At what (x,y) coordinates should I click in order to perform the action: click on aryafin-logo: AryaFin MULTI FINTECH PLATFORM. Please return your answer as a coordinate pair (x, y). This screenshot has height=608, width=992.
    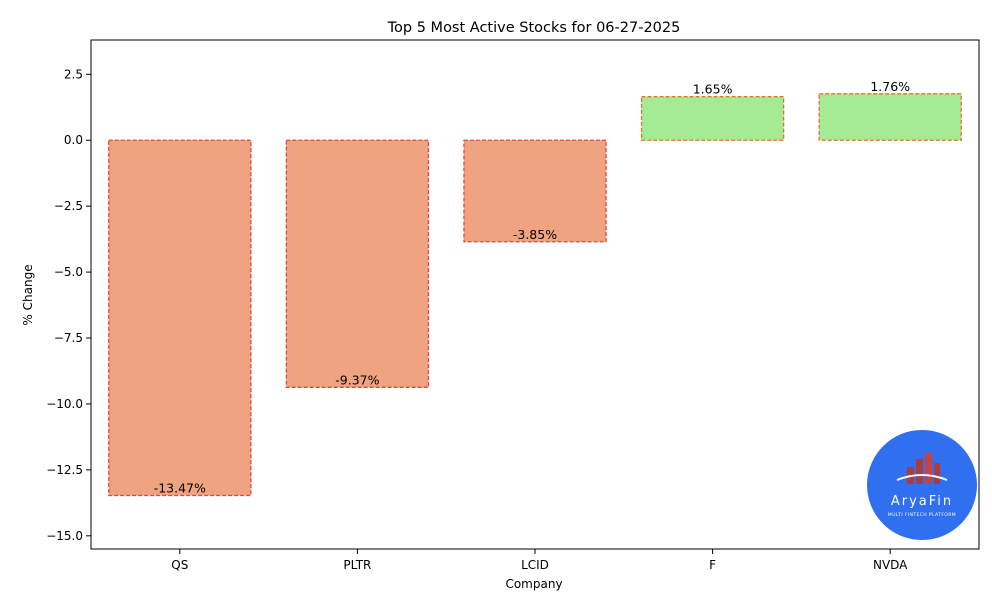
    Looking at the image, I should click on (922, 485).